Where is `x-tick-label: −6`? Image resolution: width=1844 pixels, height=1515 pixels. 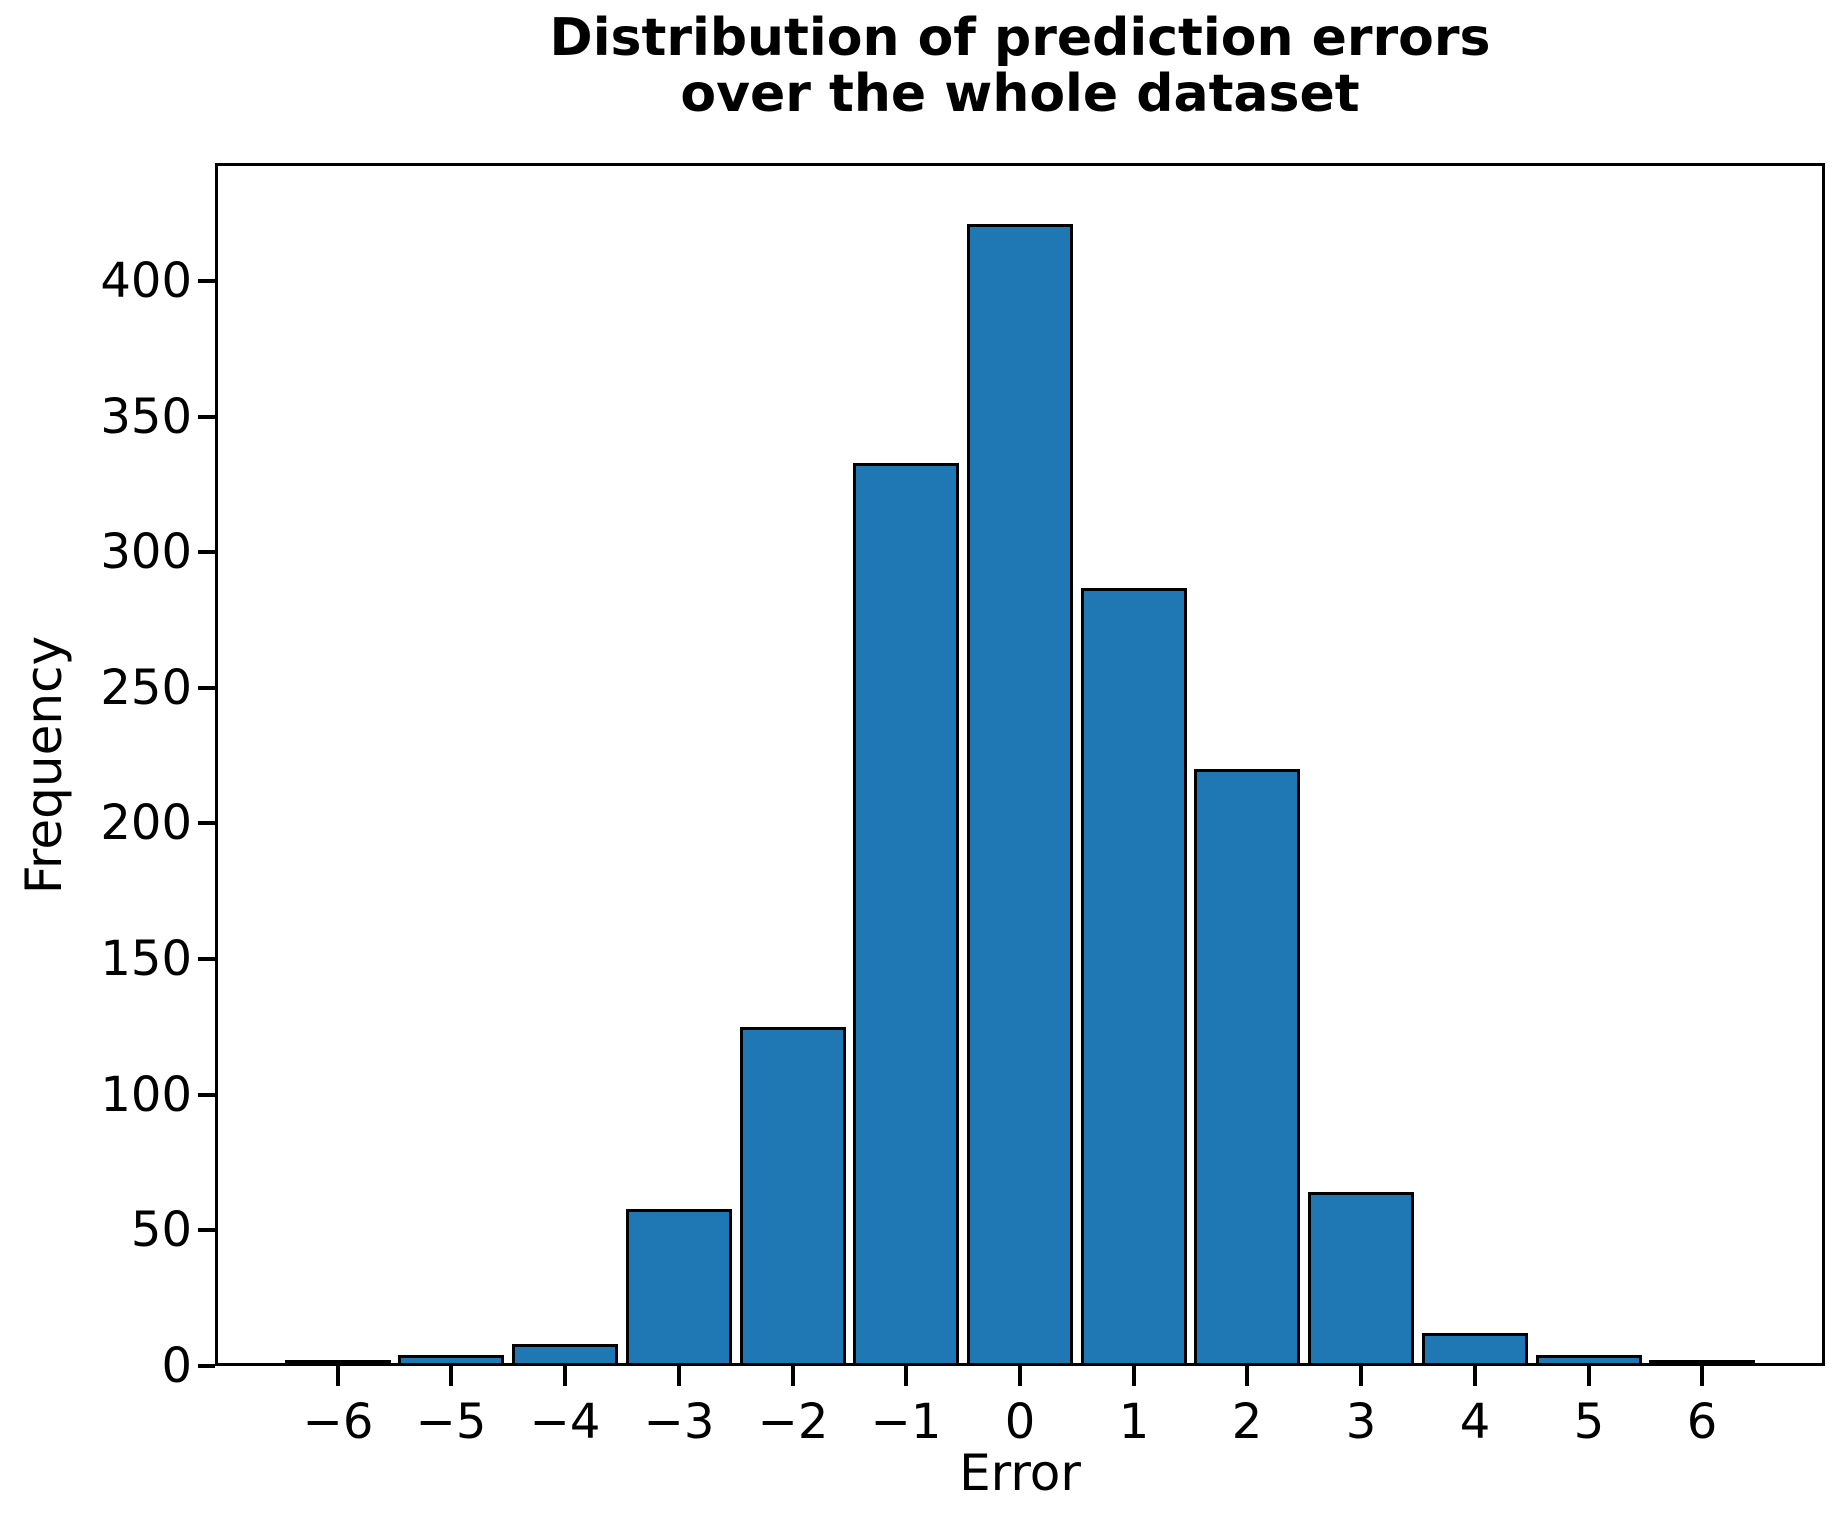
x-tick-label: −6 is located at coordinates (338, 1422).